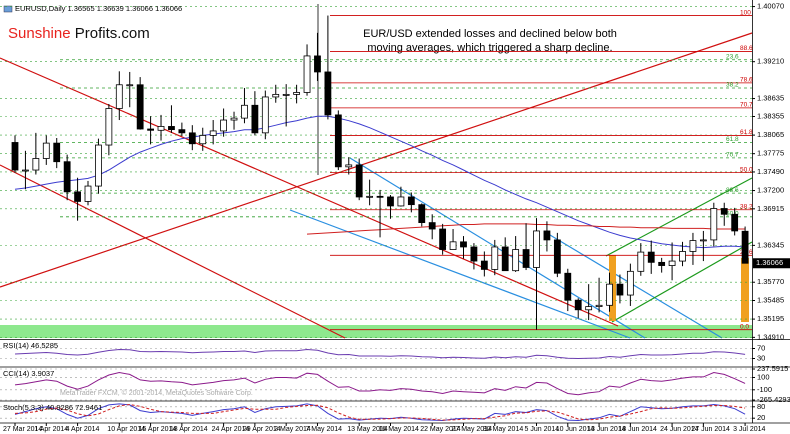 The image size is (790, 434). I want to click on x-tick-label: 24 Jun 2014, so click(679, 429).